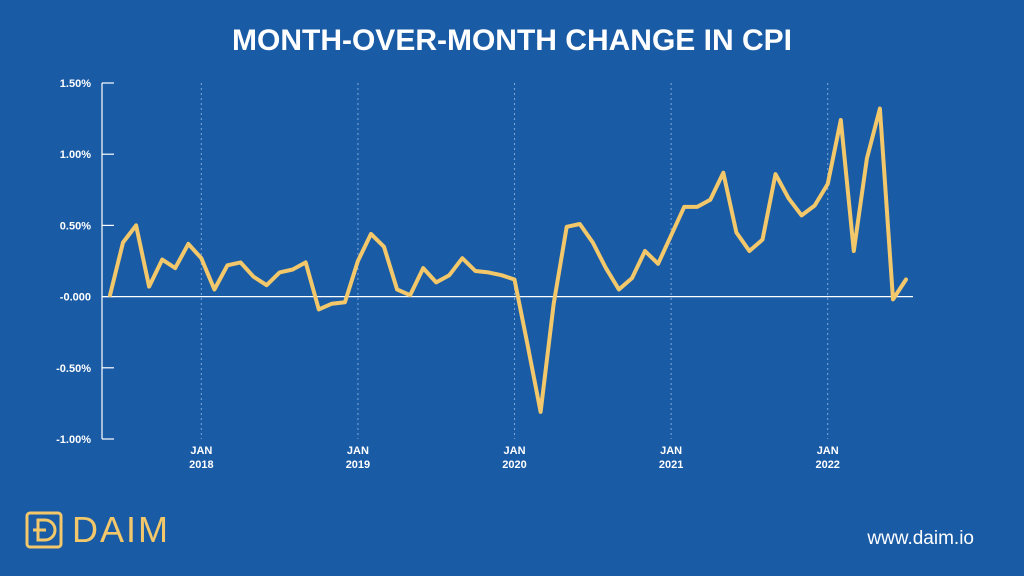 Image resolution: width=1024 pixels, height=576 pixels. I want to click on y-tick-label: -0.50%, so click(73, 369).